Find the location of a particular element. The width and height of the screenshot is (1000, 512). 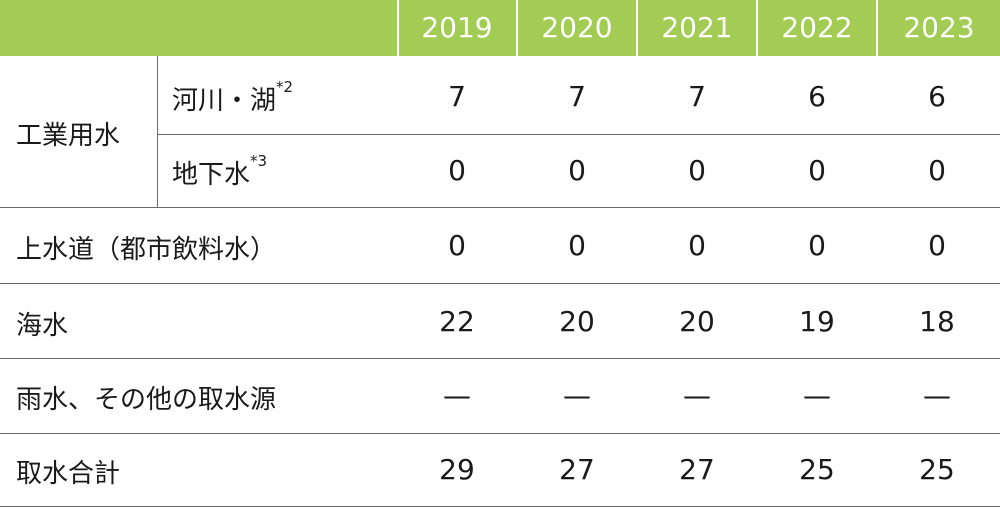

row-label-groundwater: 地下水*3 is located at coordinates (220, 171).